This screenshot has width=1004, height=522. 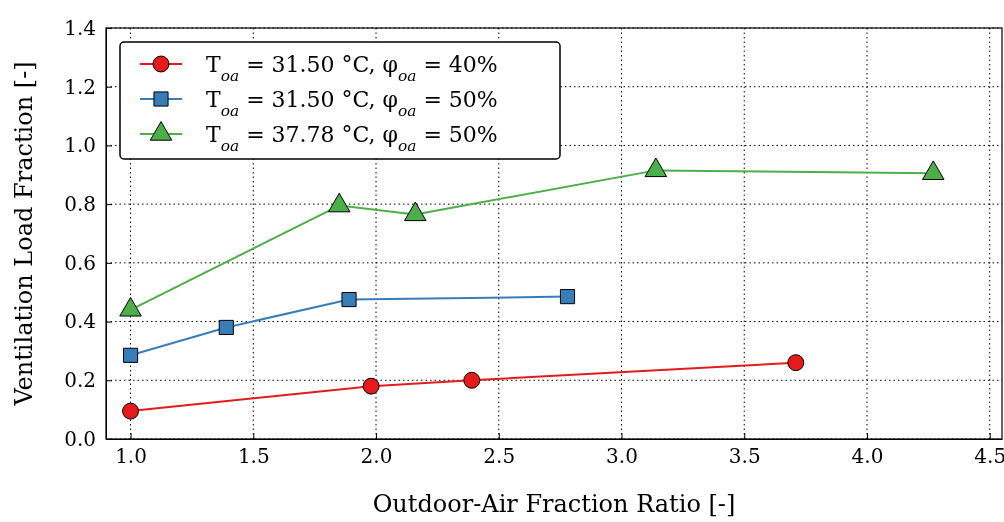 I want to click on y-tick-label: 1.0, so click(x=80, y=145).